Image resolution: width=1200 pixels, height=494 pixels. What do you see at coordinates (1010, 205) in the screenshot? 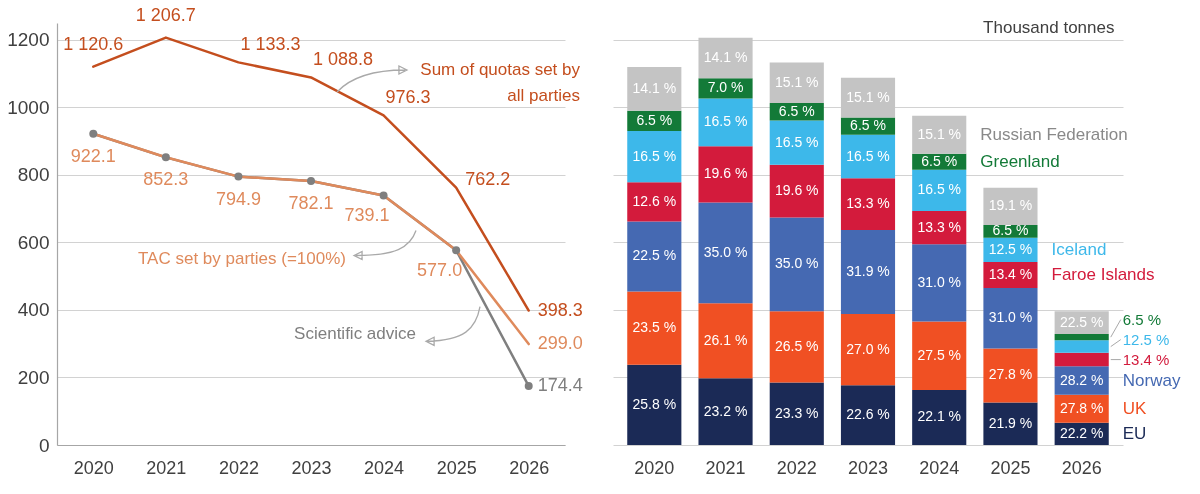
I see `annotation: 19.1 %` at bounding box center [1010, 205].